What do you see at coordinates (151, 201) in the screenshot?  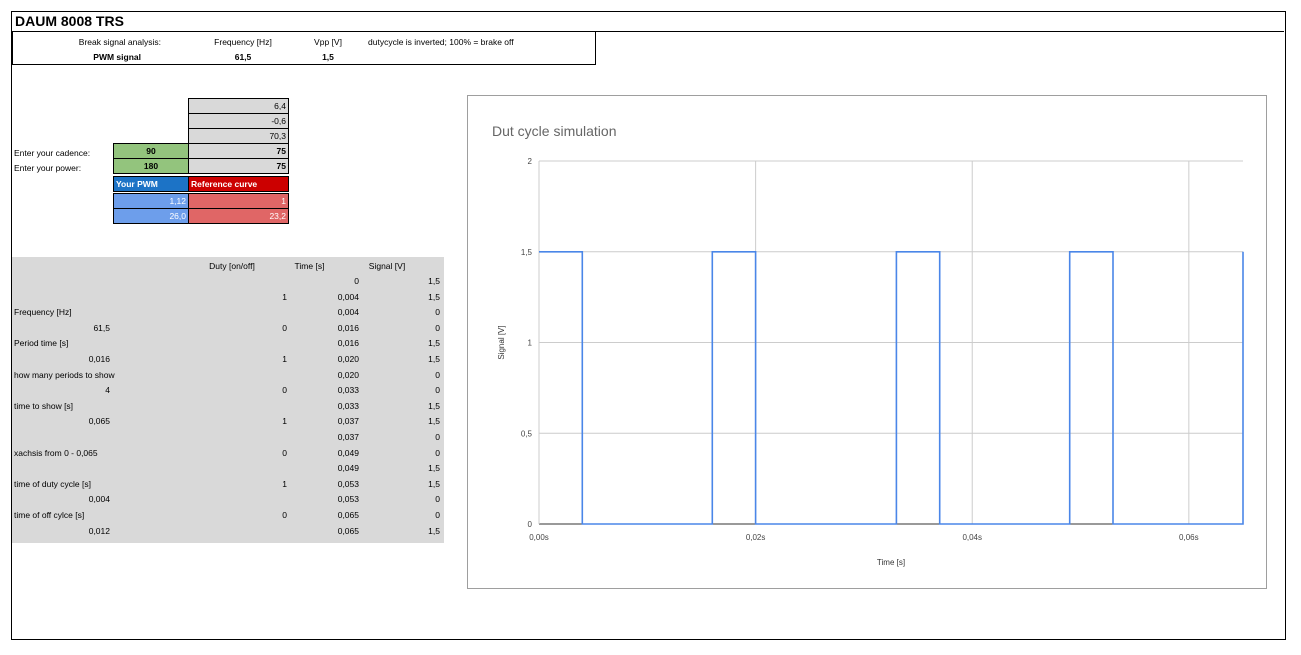 I see `your-pwm-value-1: 1,12` at bounding box center [151, 201].